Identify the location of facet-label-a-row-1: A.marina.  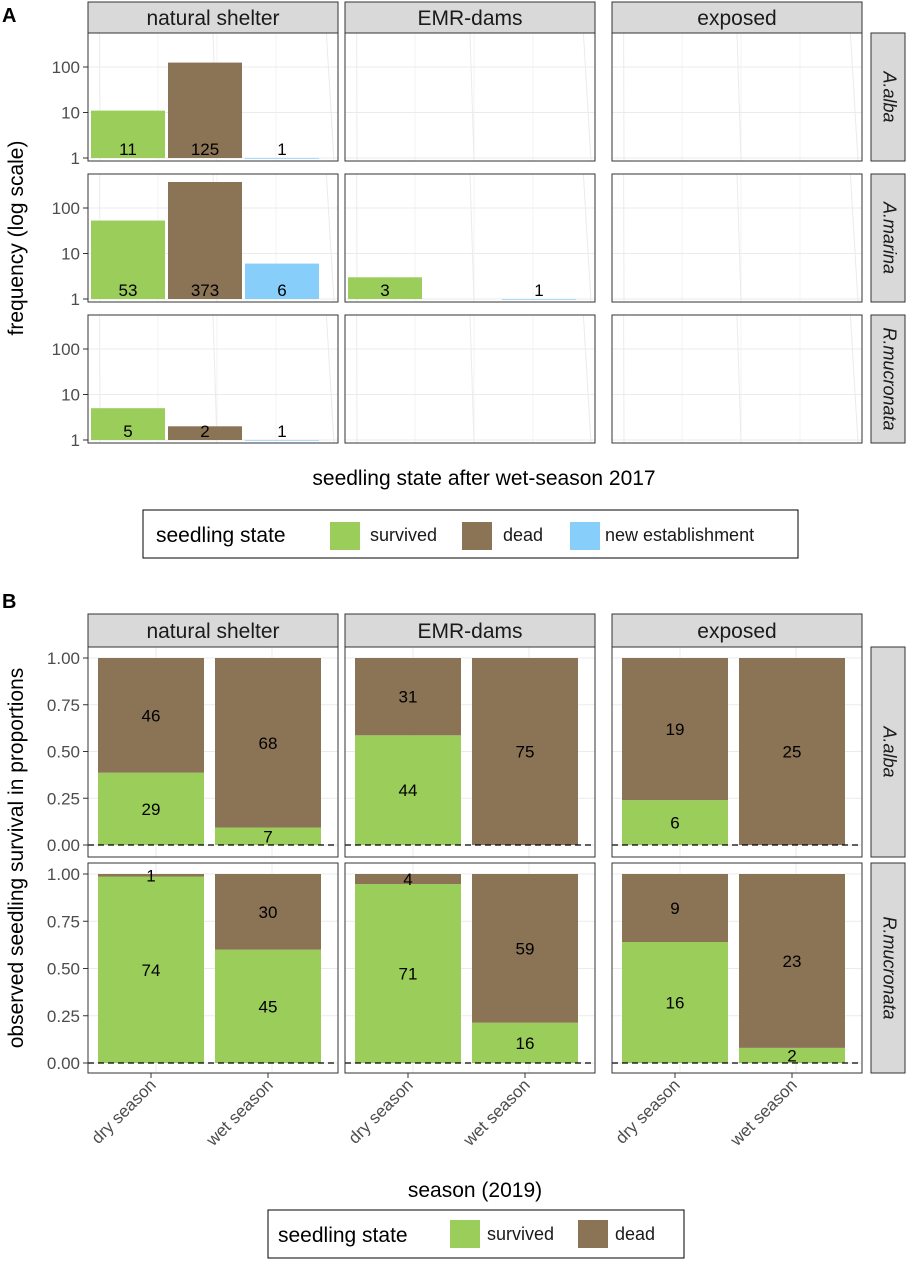
(889, 237).